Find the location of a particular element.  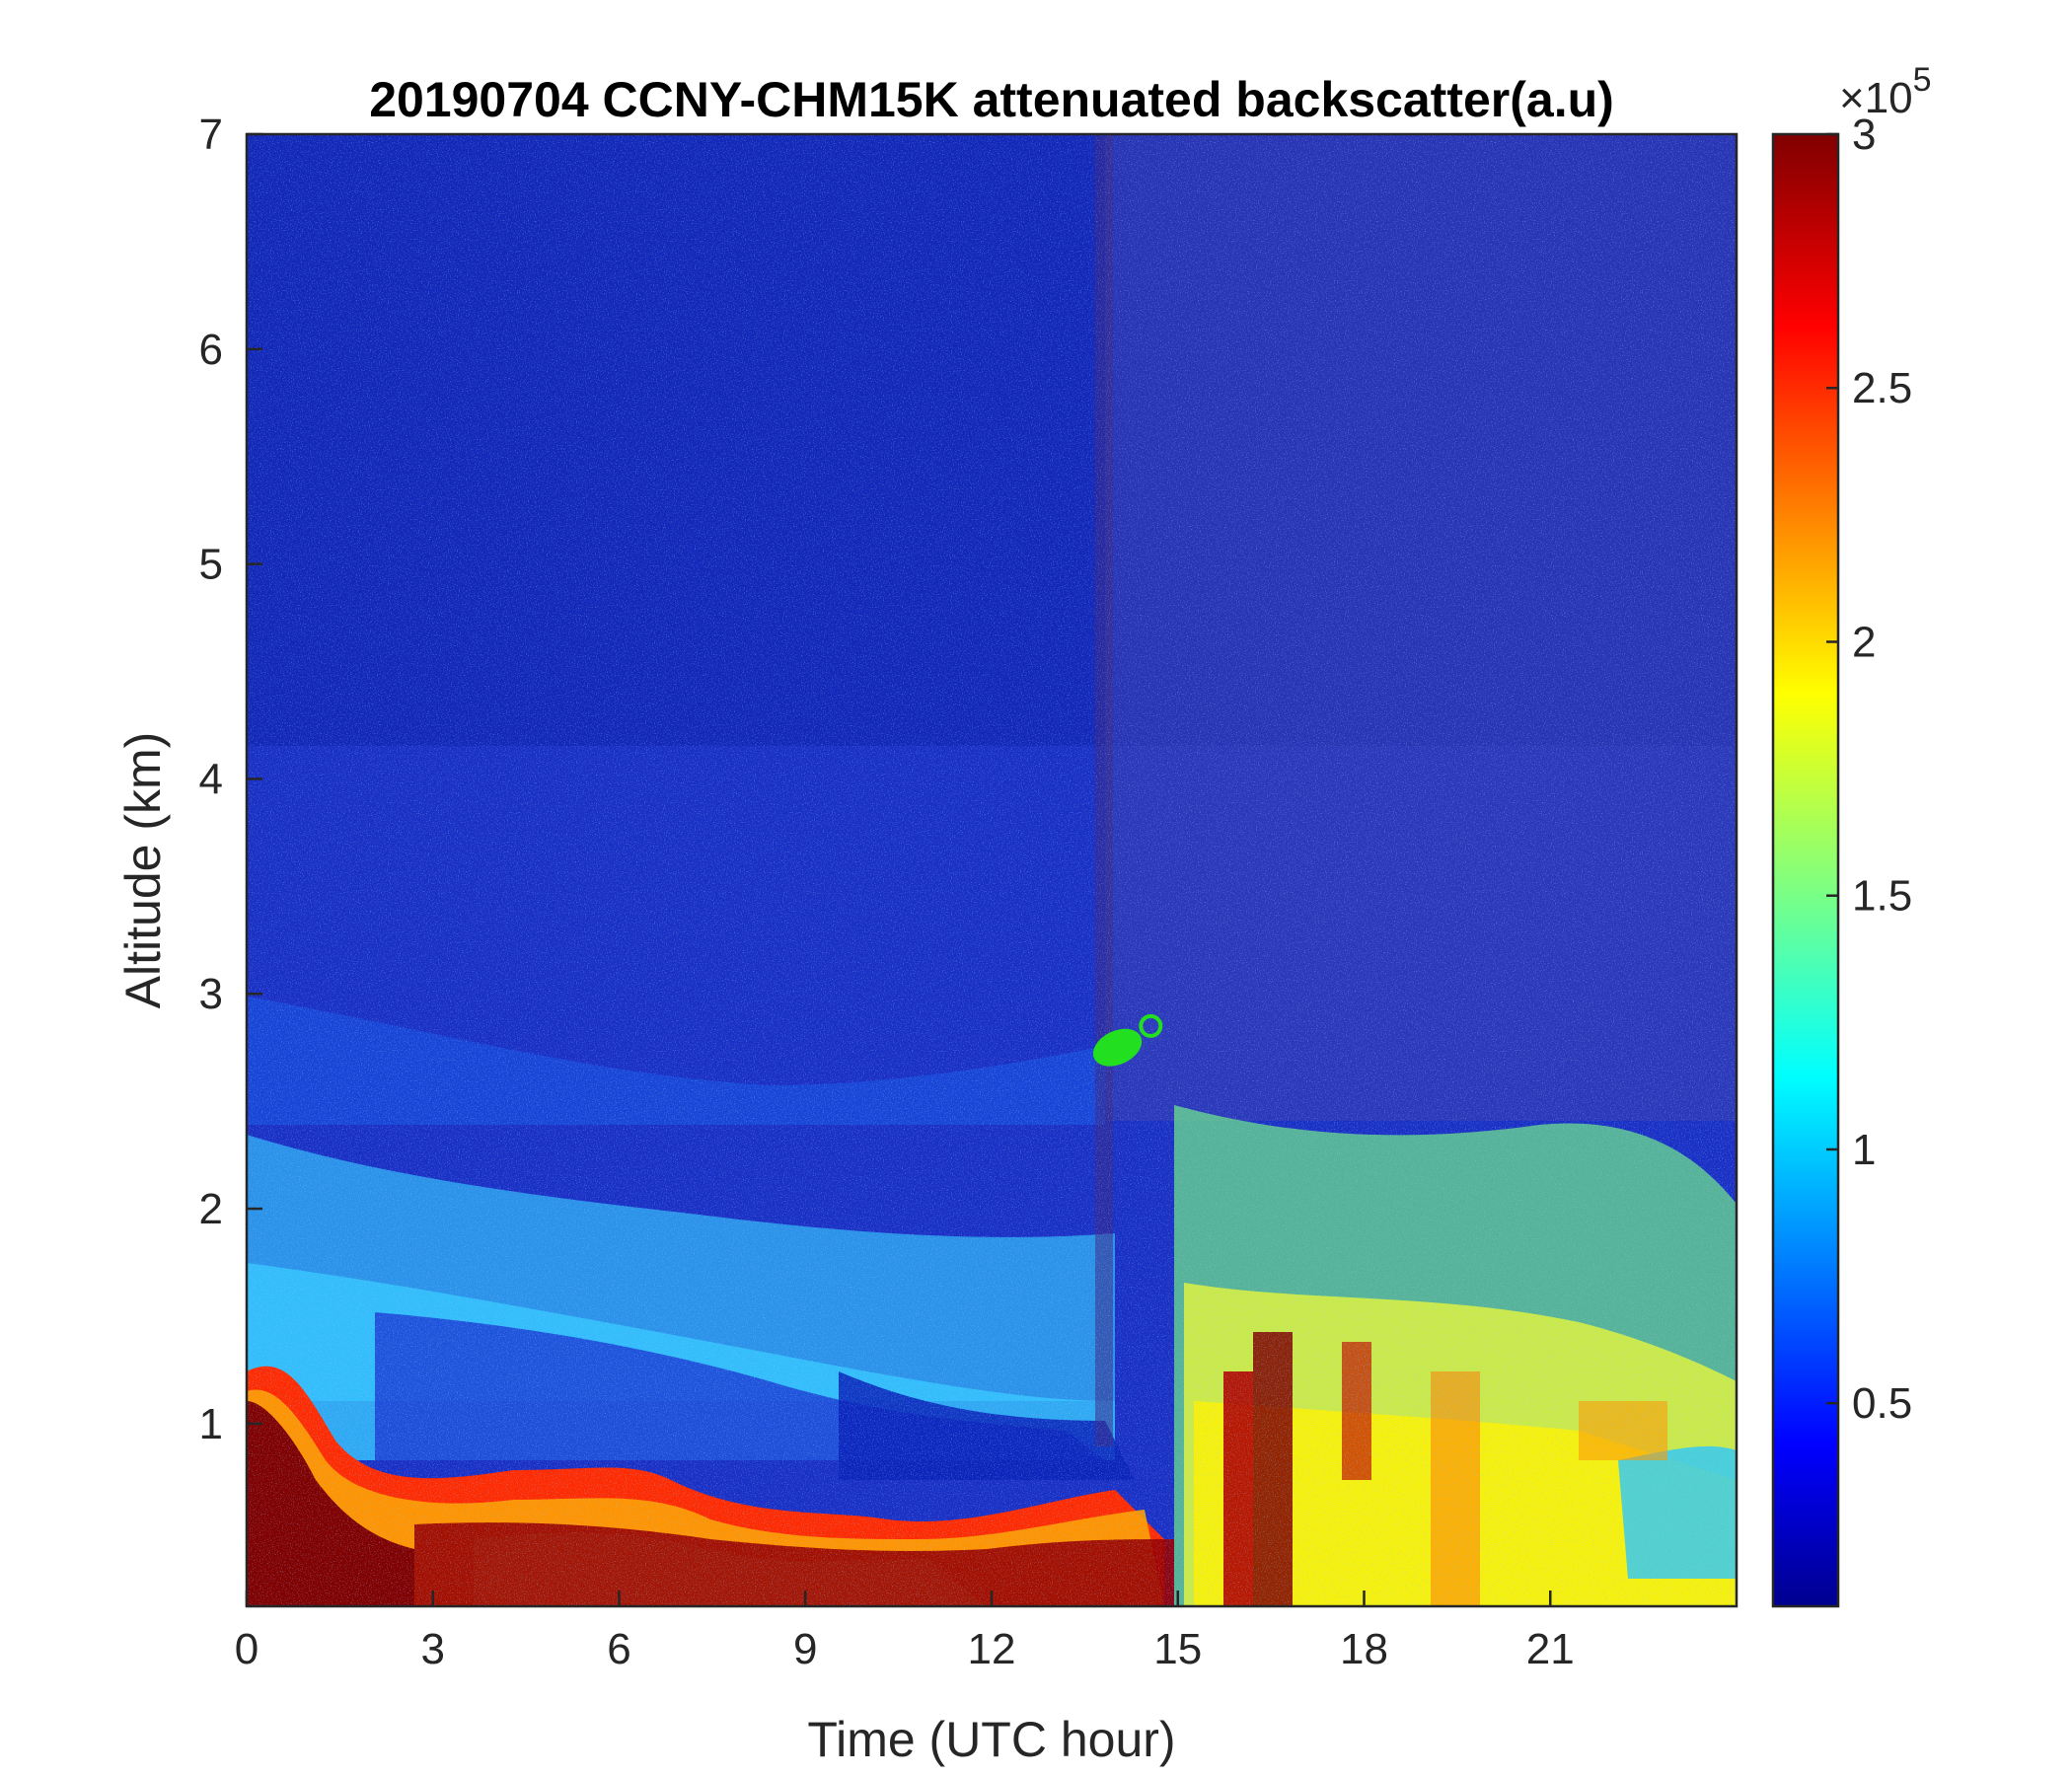

colorbar-multiplier: ×10⁵ is located at coordinates (1886, 92).